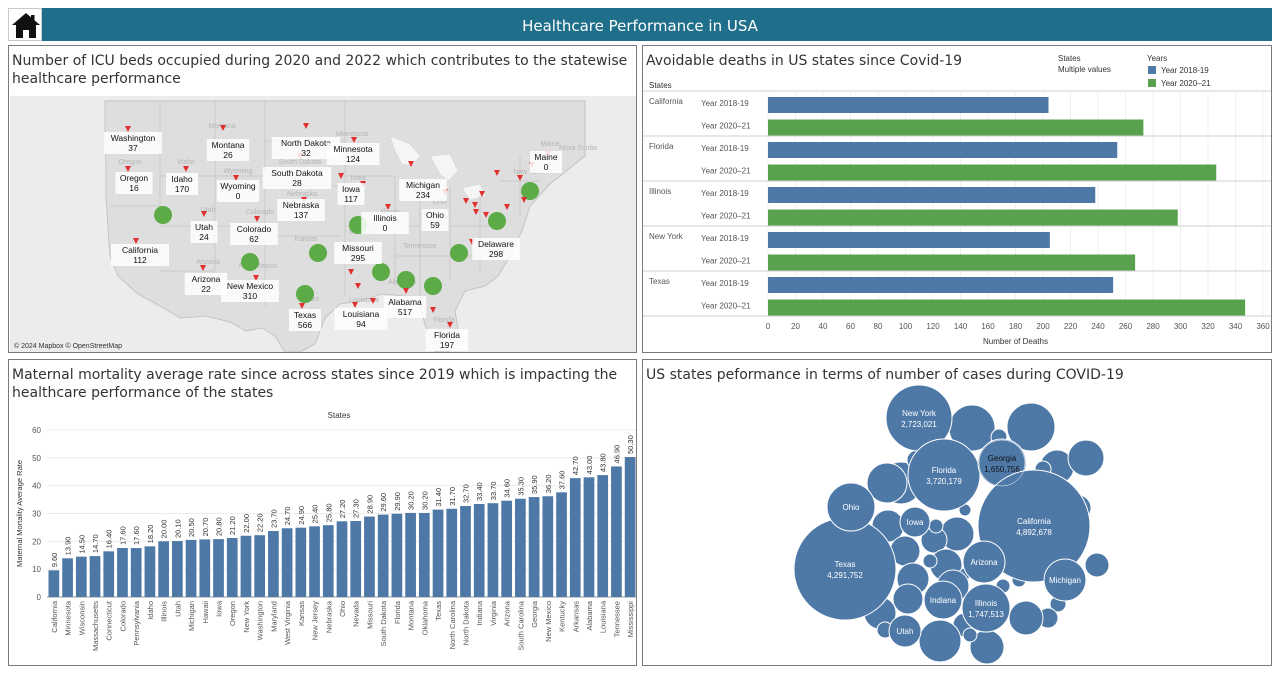 The width and height of the screenshot is (1280, 674). What do you see at coordinates (561, 544) in the screenshot?
I see `bar-kentucky` at bounding box center [561, 544].